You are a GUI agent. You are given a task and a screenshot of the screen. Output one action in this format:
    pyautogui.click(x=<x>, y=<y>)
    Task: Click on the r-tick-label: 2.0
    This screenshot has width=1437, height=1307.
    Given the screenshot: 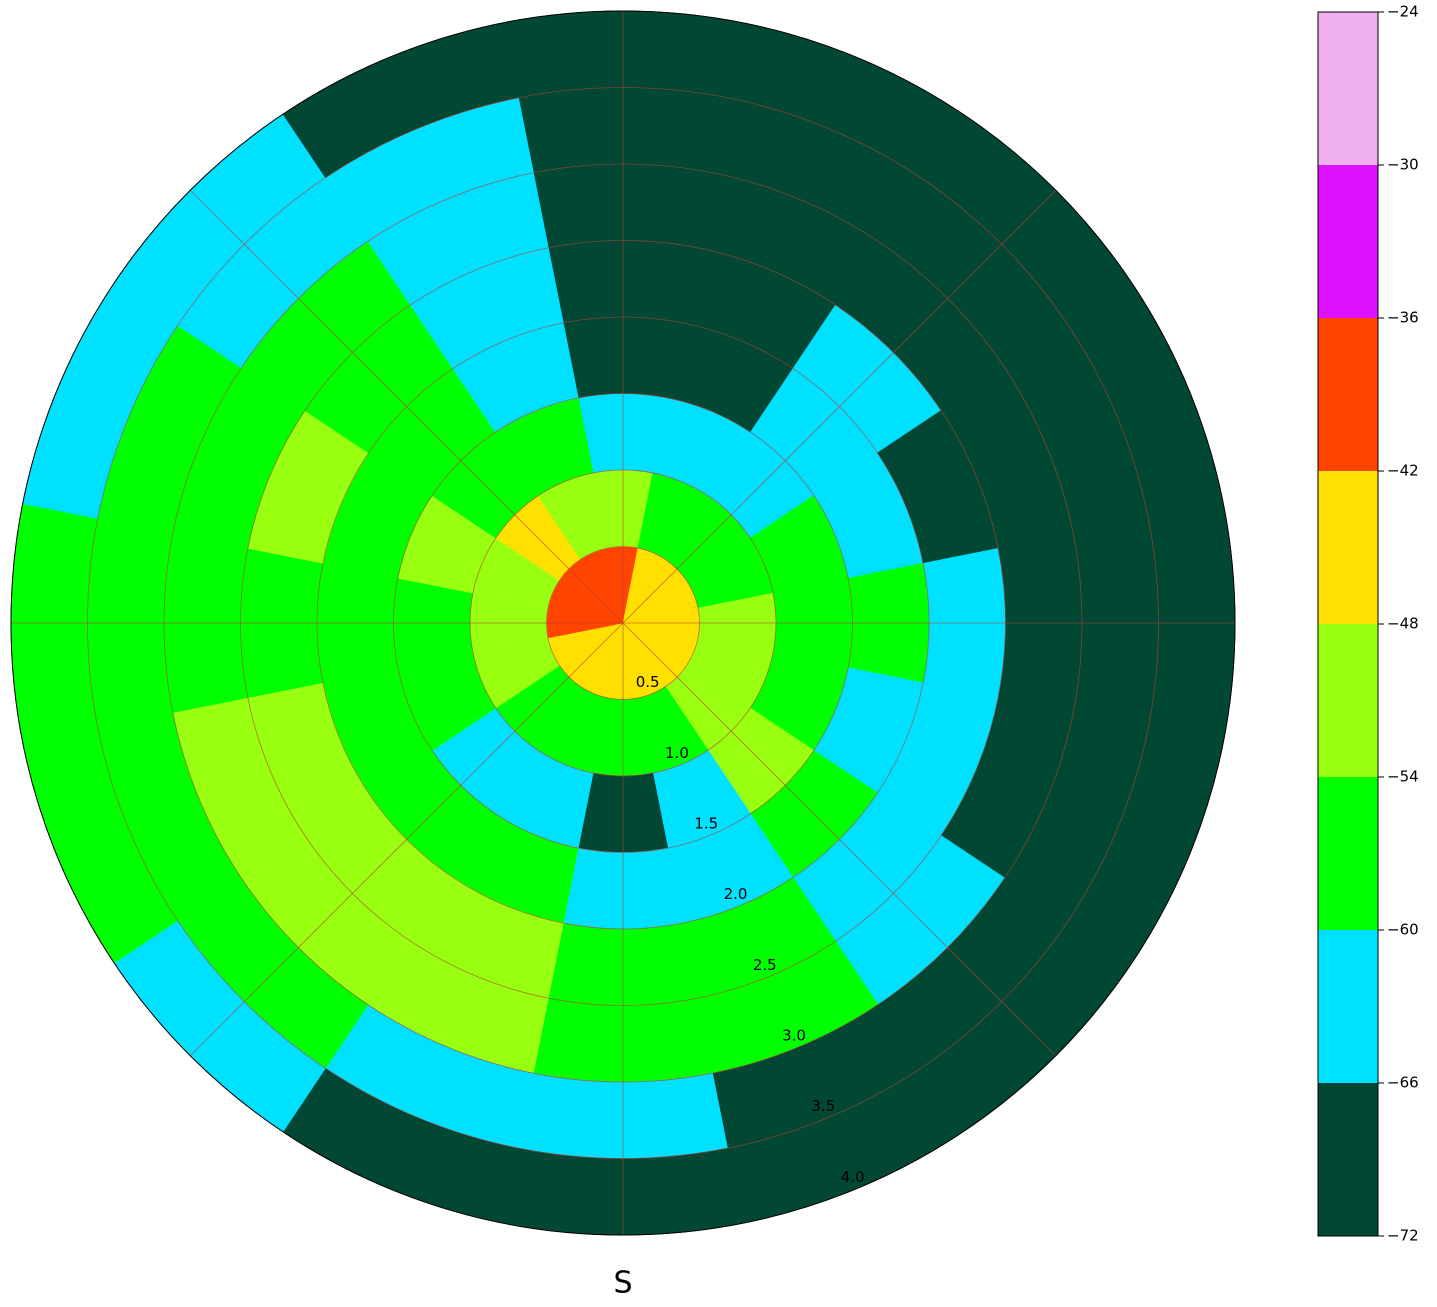 What is the action you would take?
    pyautogui.click(x=736, y=894)
    